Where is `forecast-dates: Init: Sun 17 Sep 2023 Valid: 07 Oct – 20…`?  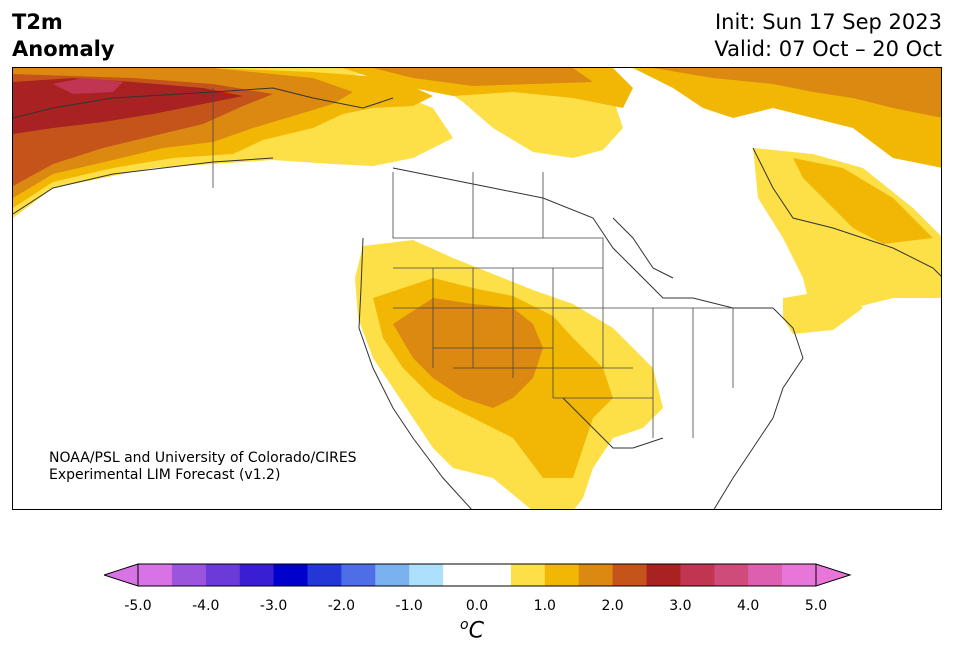
forecast-dates: Init: Sun 17 Sep 2023 Valid: 07 Oct – 20… is located at coordinates (828, 36).